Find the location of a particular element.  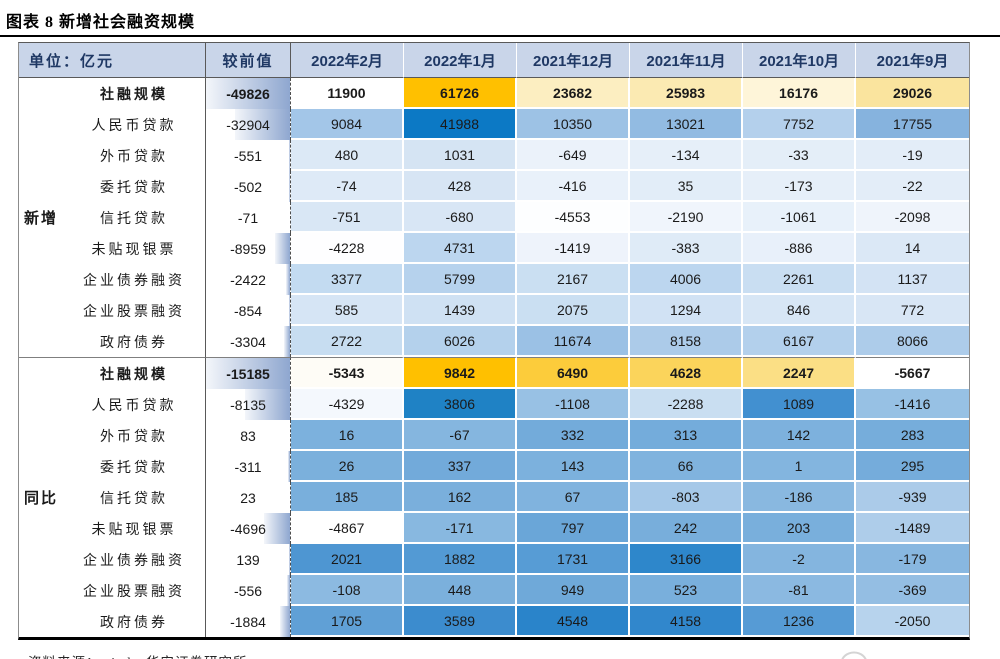

prev-value: 23 is located at coordinates (248, 497).